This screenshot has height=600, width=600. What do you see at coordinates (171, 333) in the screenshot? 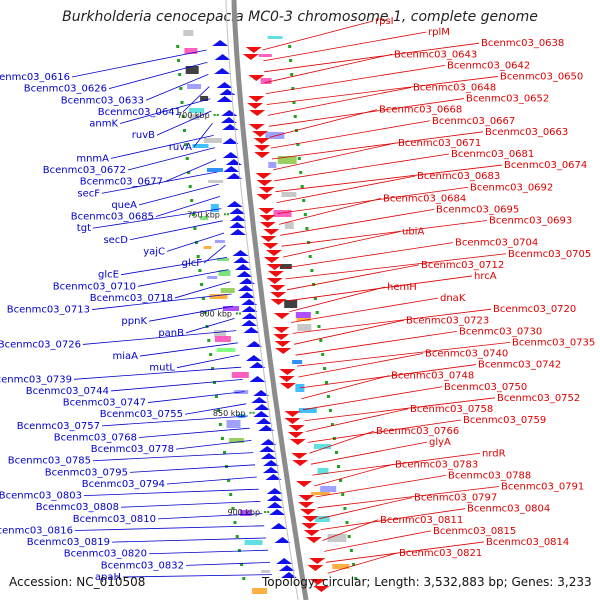
I see `gene-label-panb: panB` at bounding box center [171, 333].